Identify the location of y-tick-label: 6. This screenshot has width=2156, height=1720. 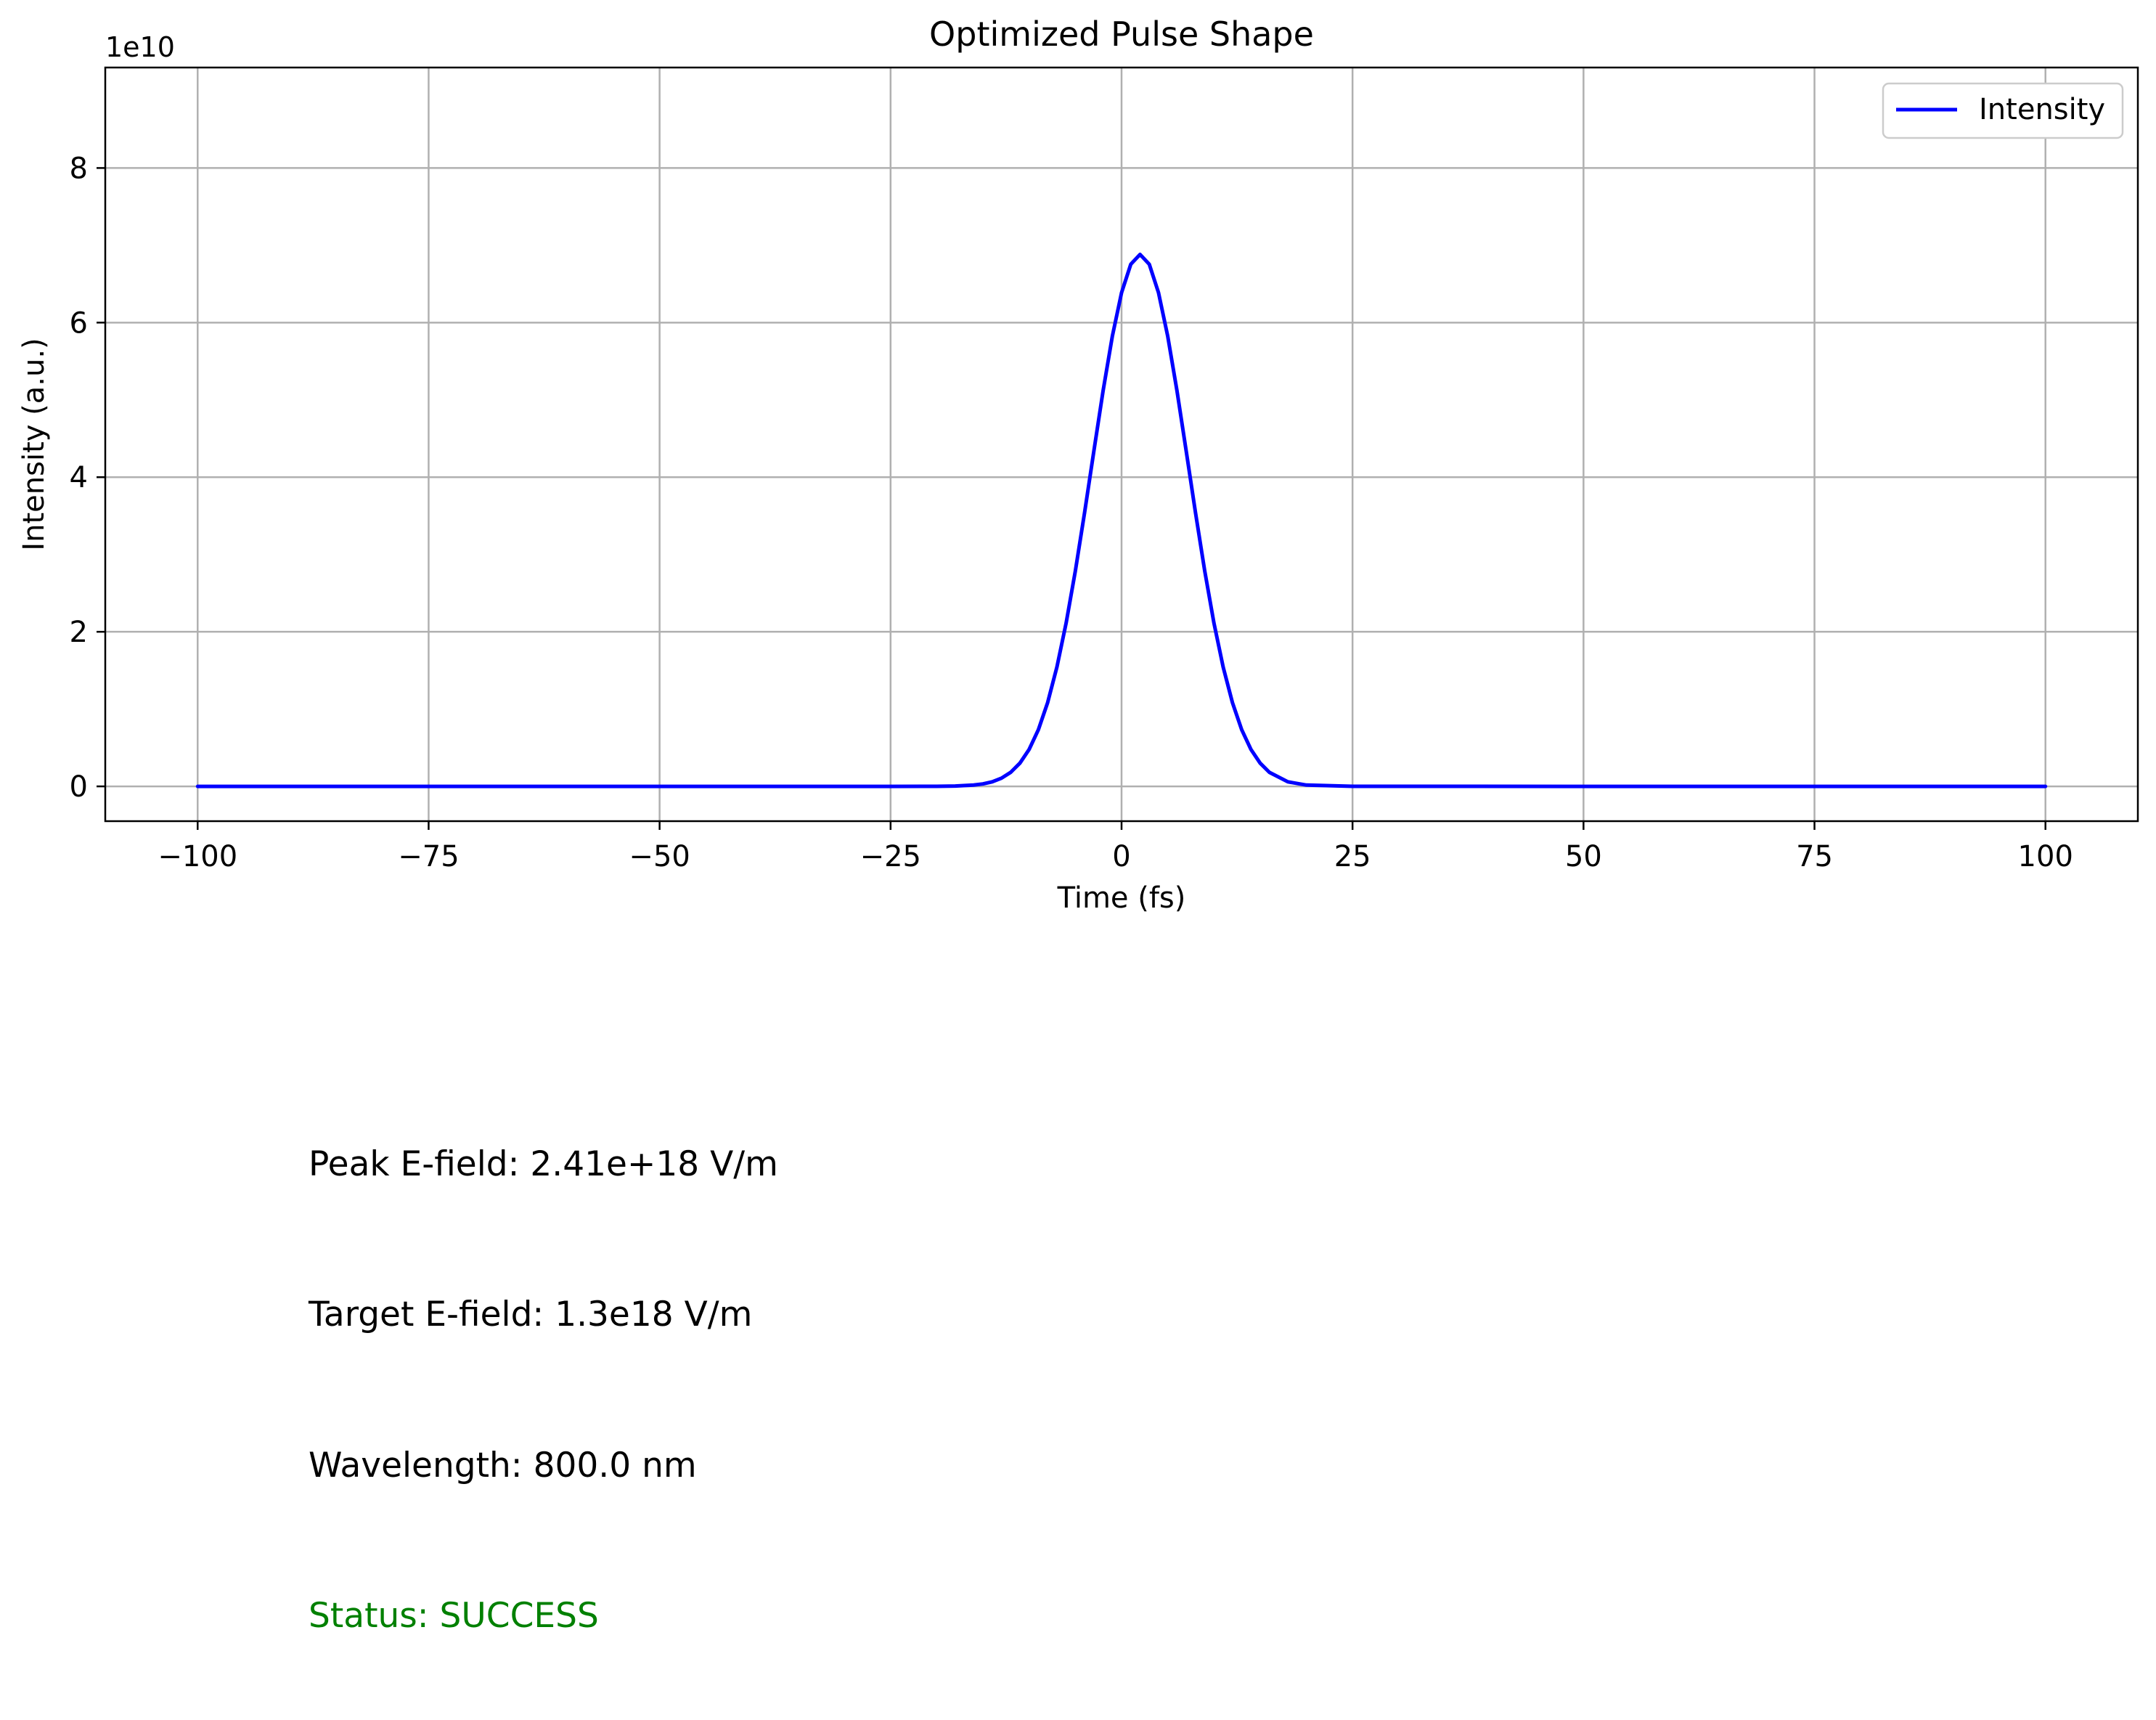
(79, 323).